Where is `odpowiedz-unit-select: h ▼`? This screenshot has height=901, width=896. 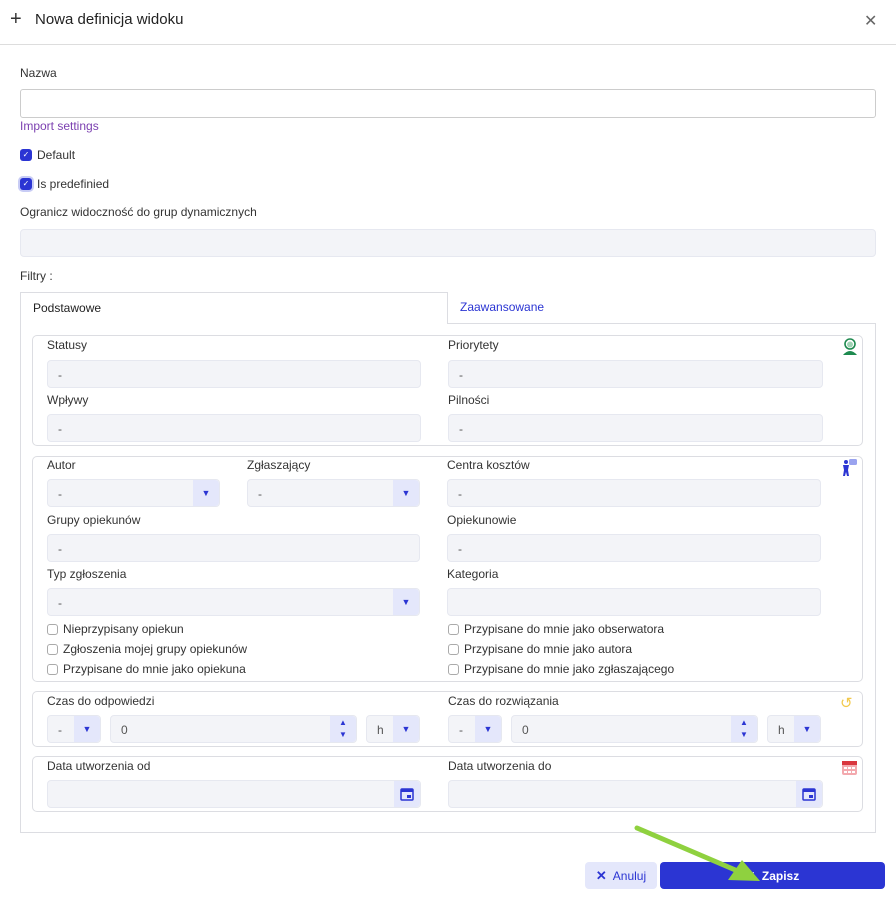 odpowiedz-unit-select: h ▼ is located at coordinates (393, 729).